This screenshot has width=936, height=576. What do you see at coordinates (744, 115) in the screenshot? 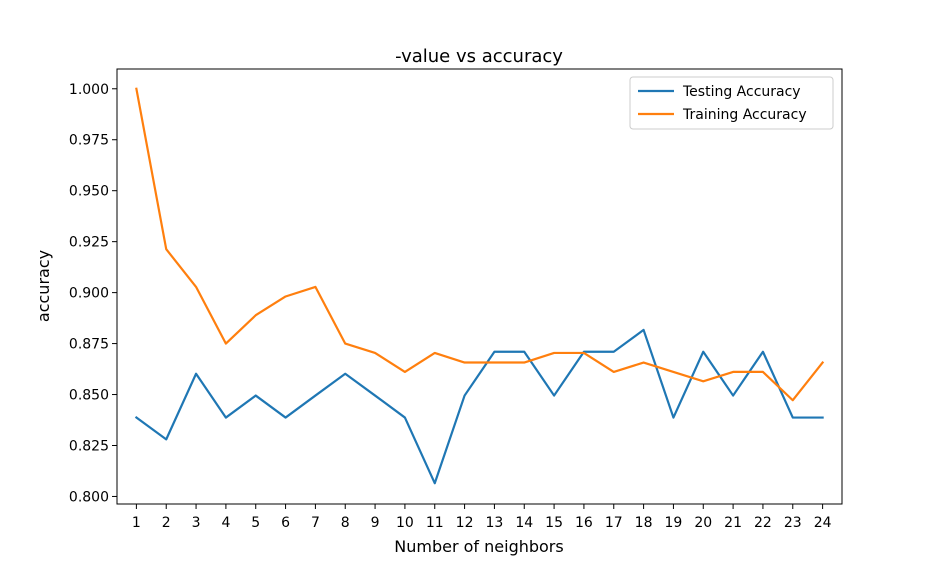
I see `legend-label: Training Accuracy` at bounding box center [744, 115].